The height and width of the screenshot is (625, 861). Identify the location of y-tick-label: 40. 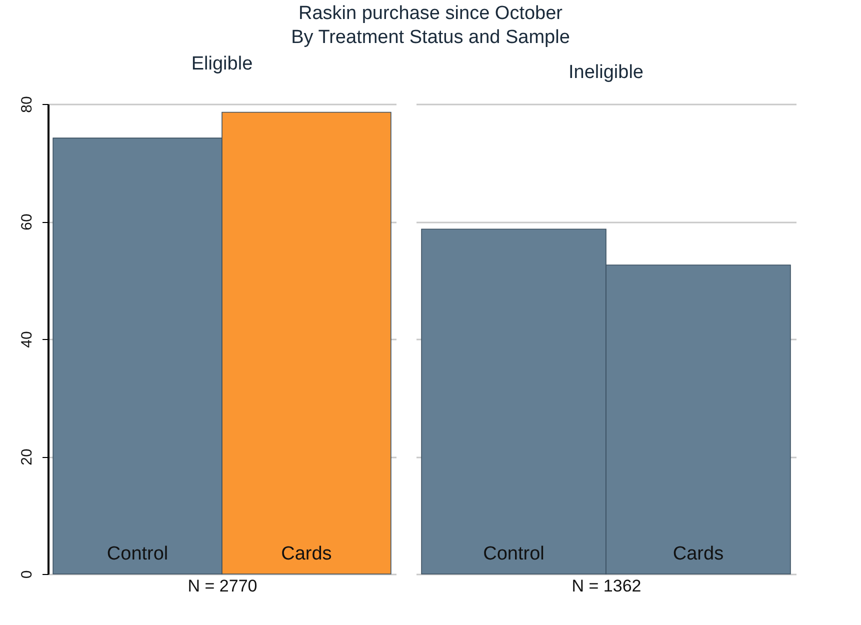
(27, 339).